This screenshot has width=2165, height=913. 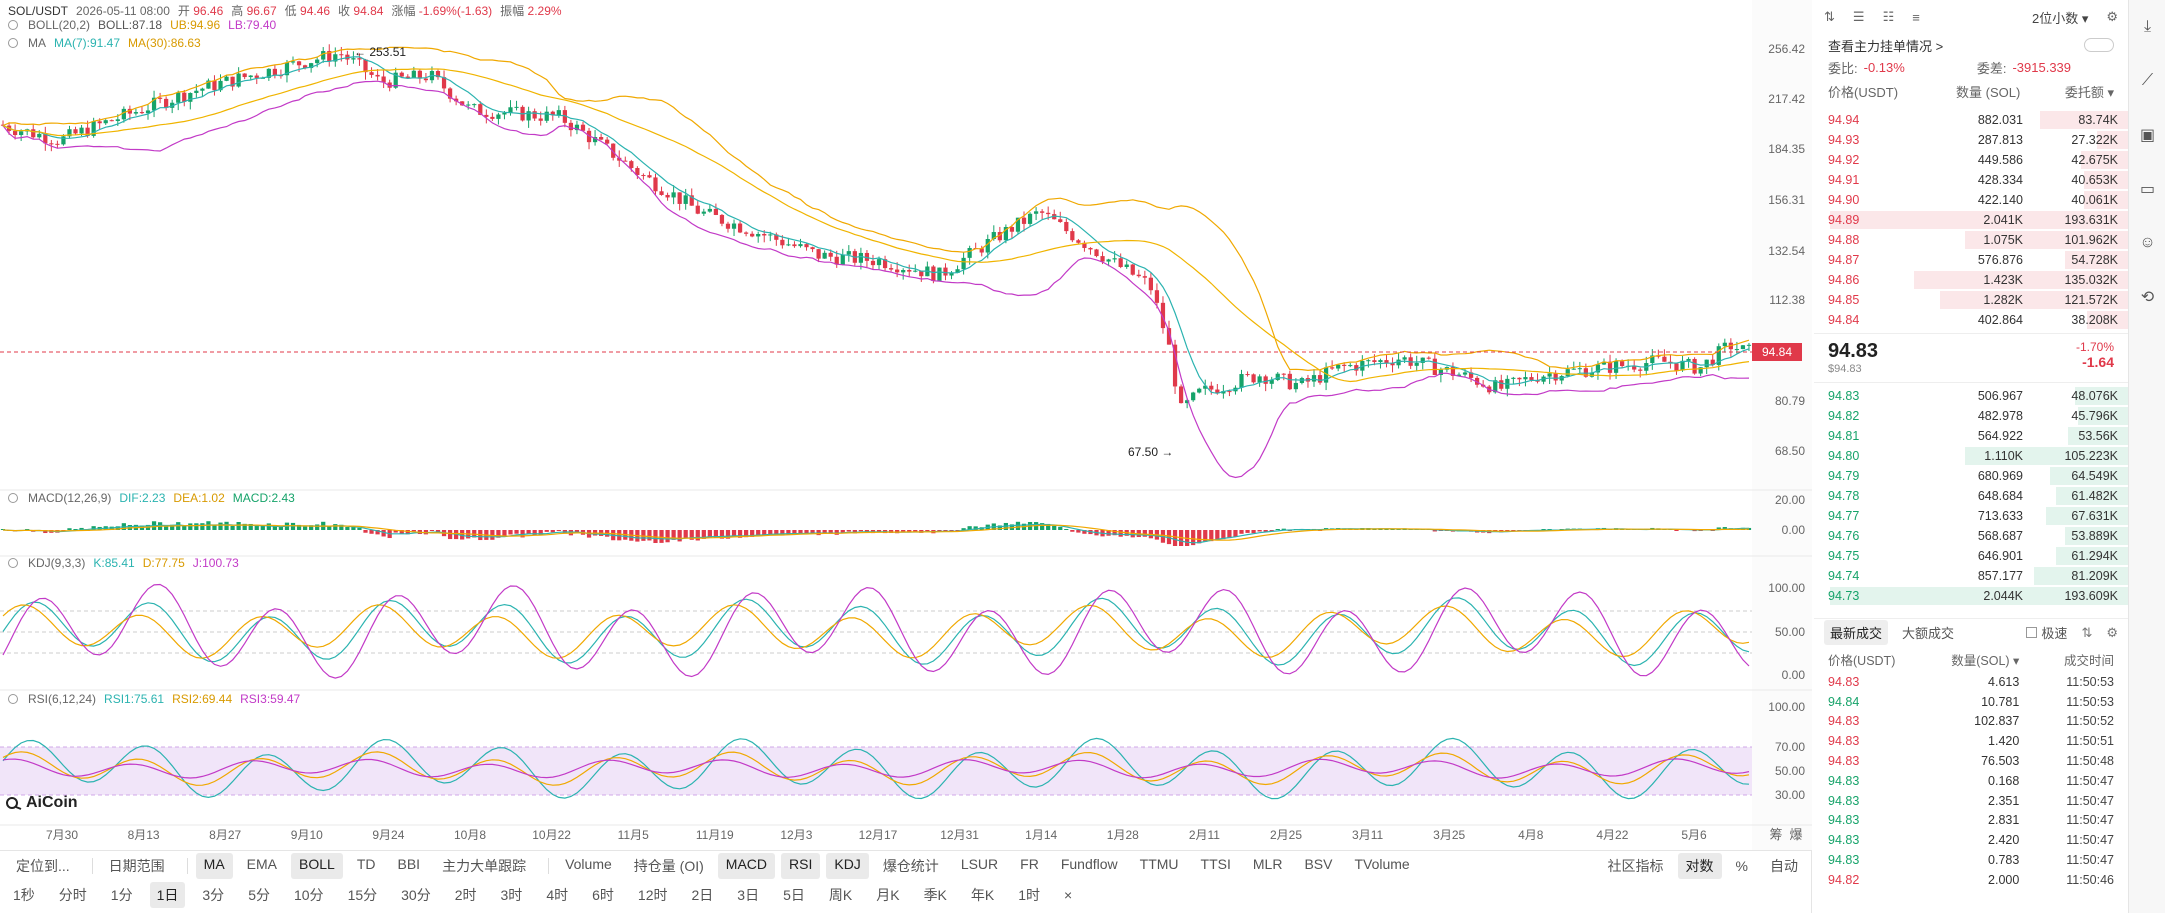 I want to click on ask-row: 94.86 1.423K 135.032K, so click(x=1971, y=280).